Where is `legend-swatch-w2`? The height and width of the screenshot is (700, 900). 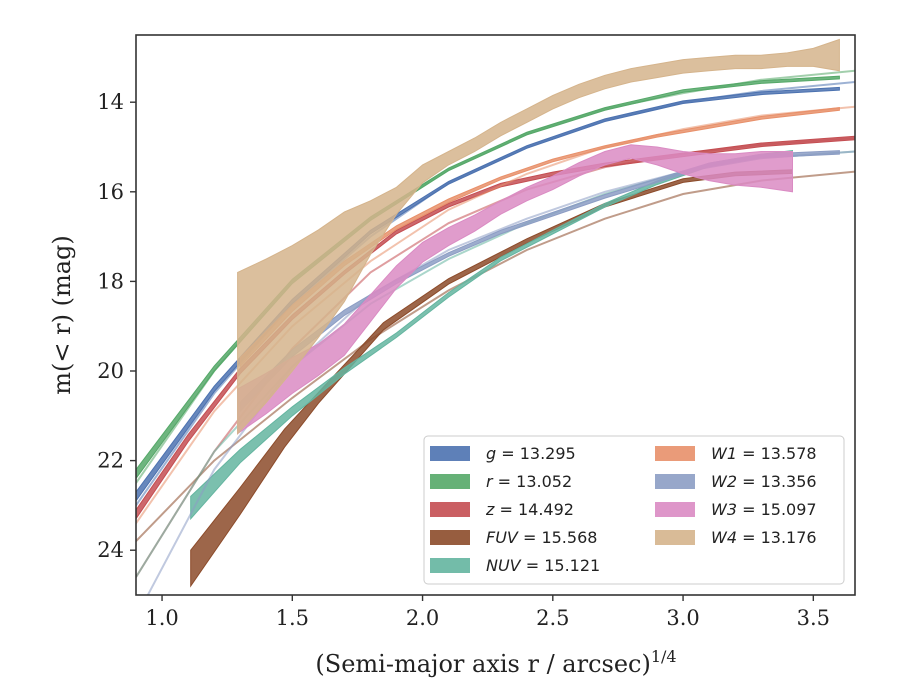 legend-swatch-w2 is located at coordinates (675, 481).